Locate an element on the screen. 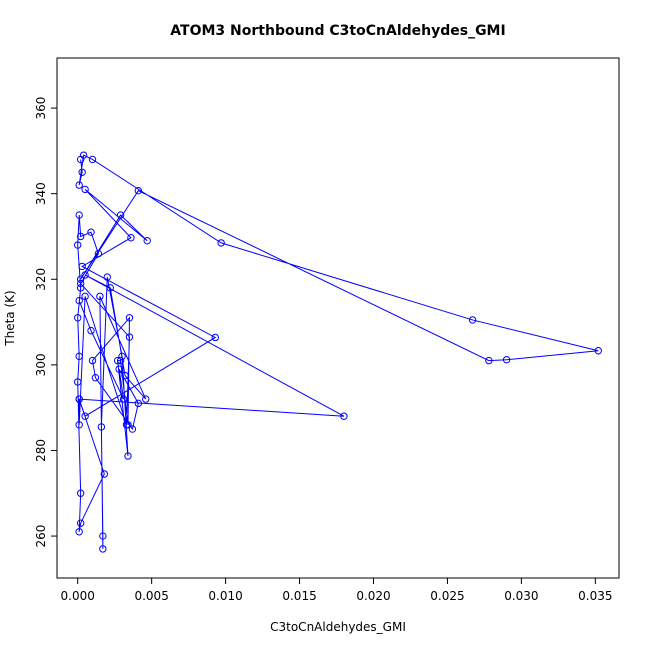 This screenshot has height=650, width=650. x-tick-label: 0.030 is located at coordinates (521, 596).